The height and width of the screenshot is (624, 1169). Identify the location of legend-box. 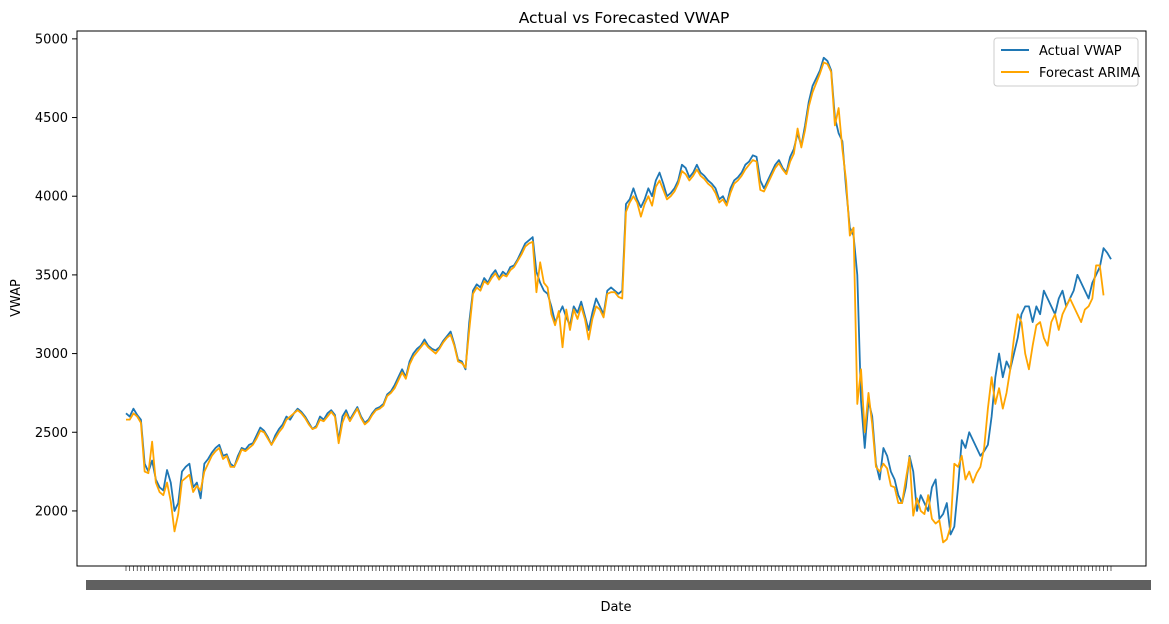
(1066, 62).